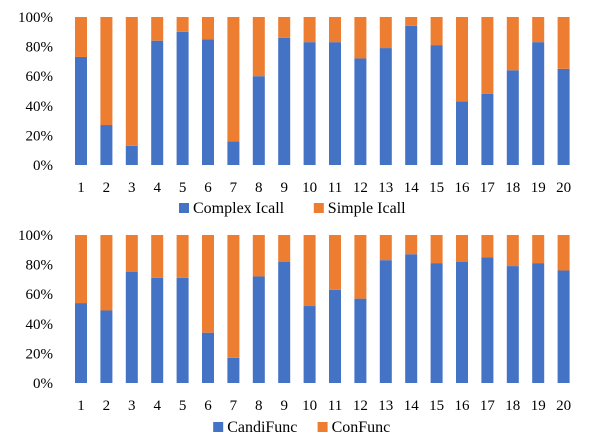 Image resolution: width=602 pixels, height=438 pixels. I want to click on legend-label: CandiFunc, so click(262, 427).